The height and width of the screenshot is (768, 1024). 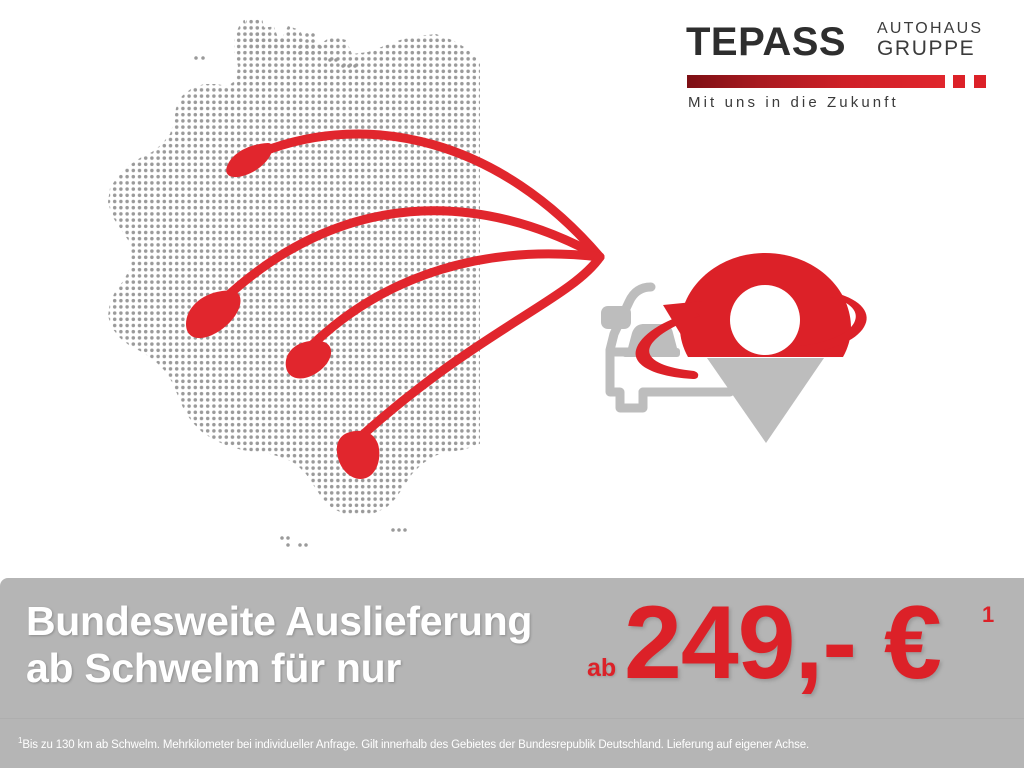 I want to click on orbit-arrowhead, so click(x=683, y=319).